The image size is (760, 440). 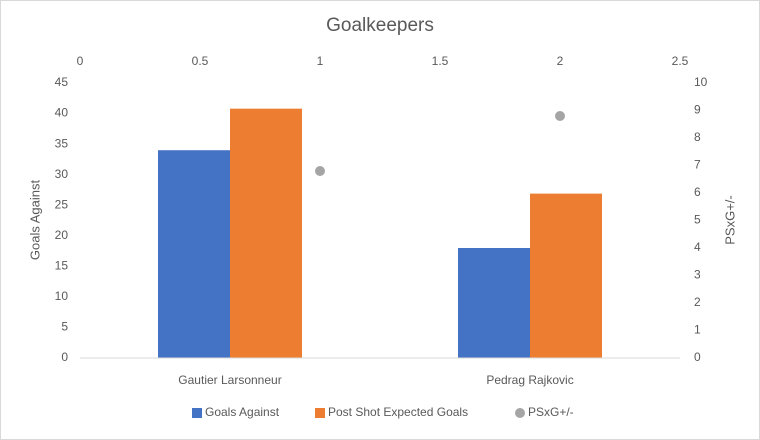 I want to click on y-tick-label: 25, so click(x=62, y=204).